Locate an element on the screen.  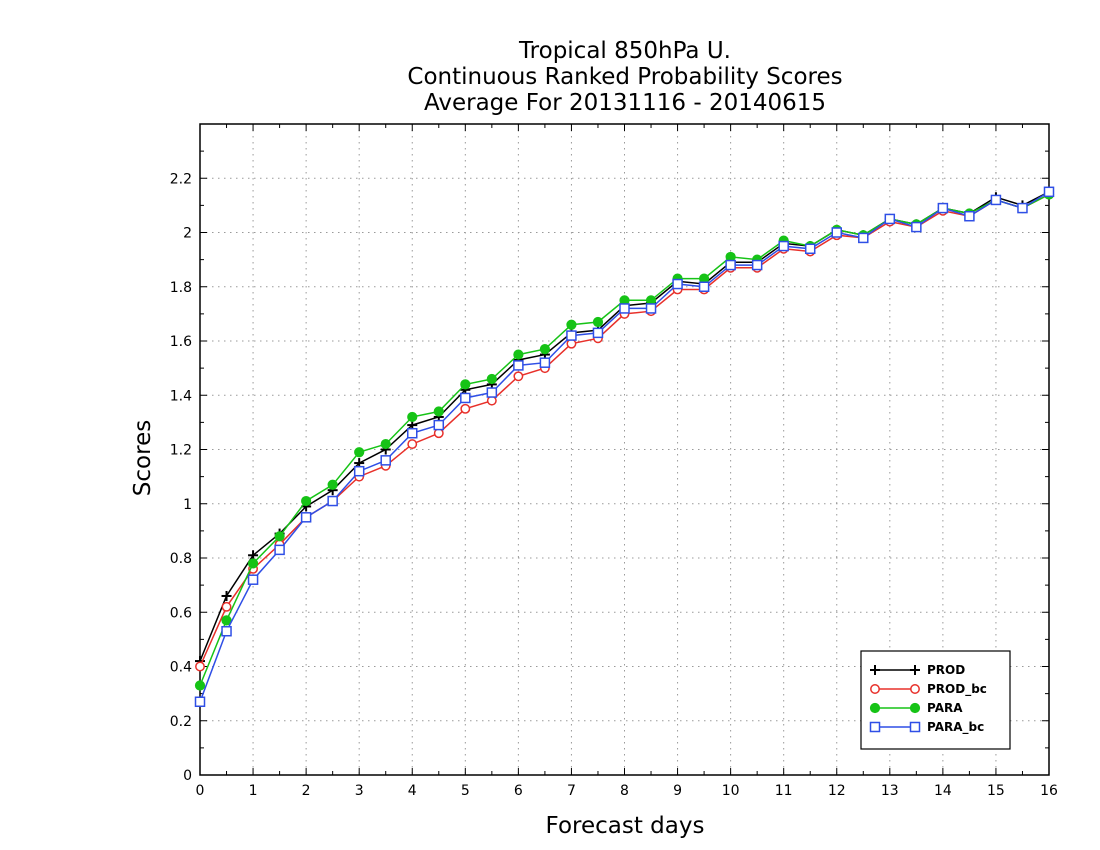
x-tick-label: 8 is located at coordinates (624, 791).